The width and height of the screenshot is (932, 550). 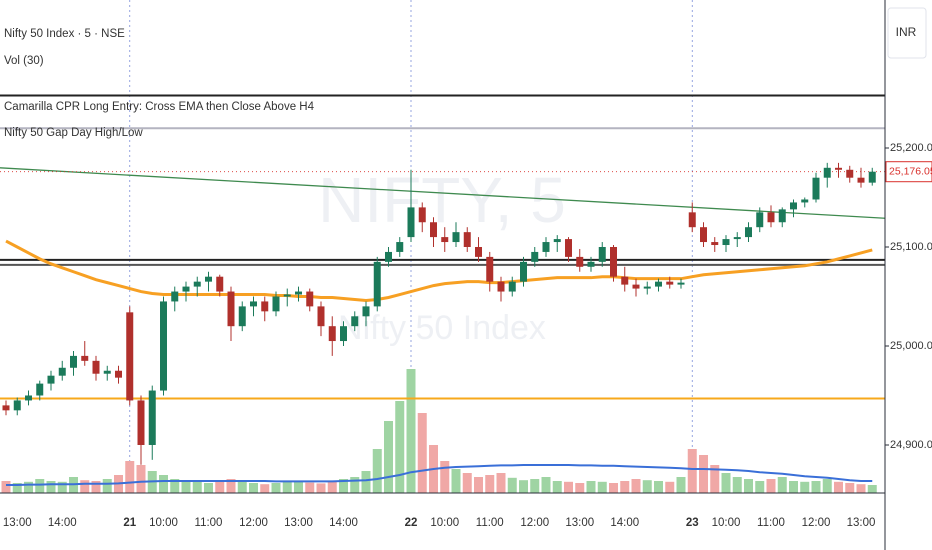 I want to click on last-price-tag, so click(x=908, y=172).